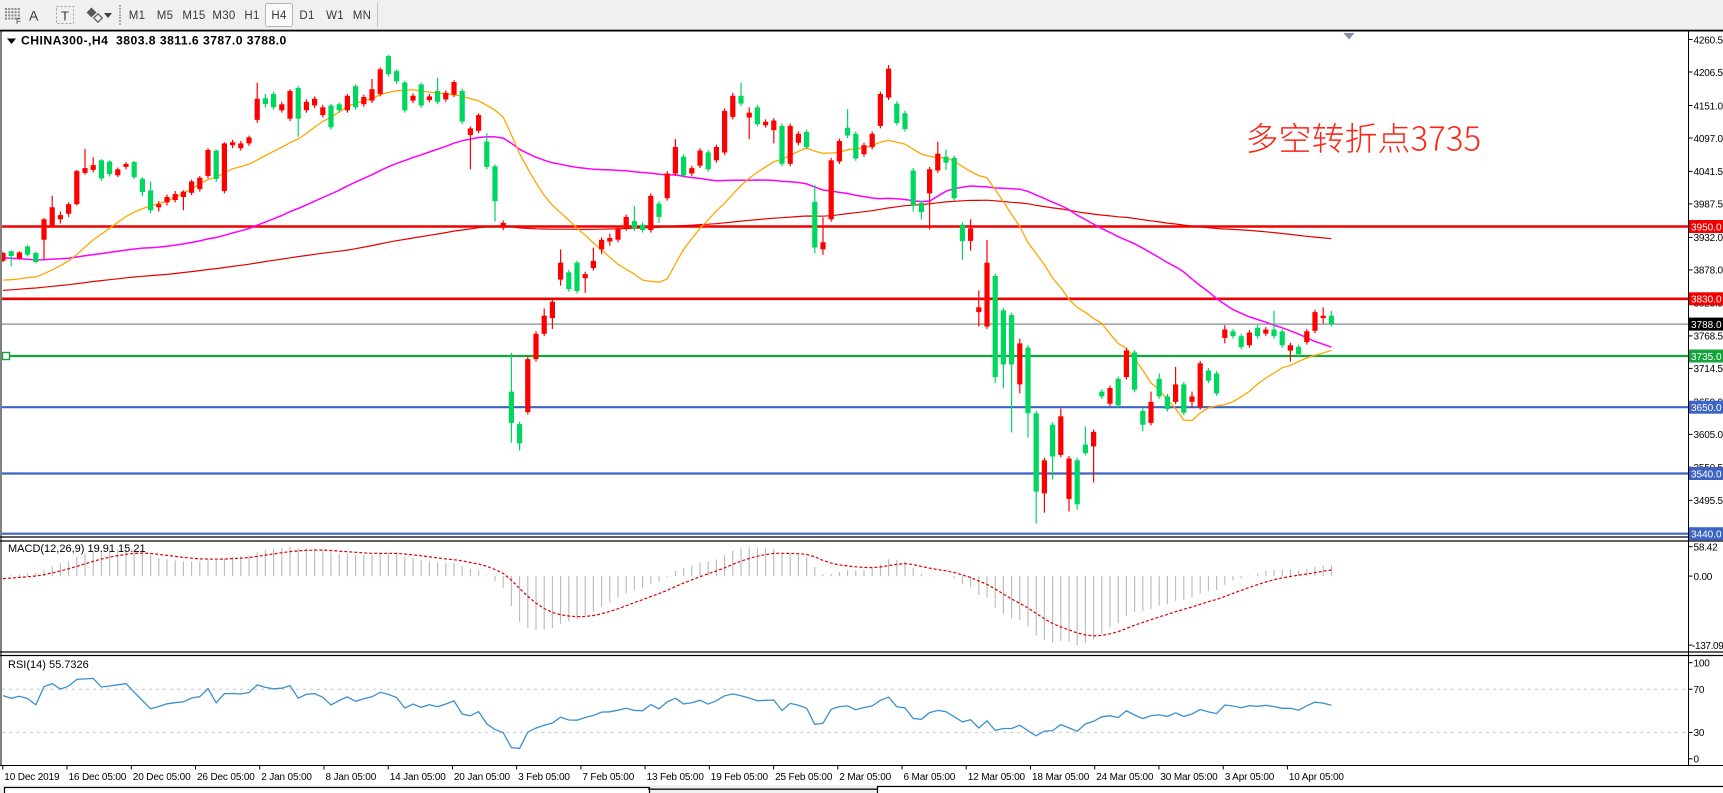 The image size is (1723, 793). I want to click on svg-text: 20 Jan 05:00, so click(482, 777).